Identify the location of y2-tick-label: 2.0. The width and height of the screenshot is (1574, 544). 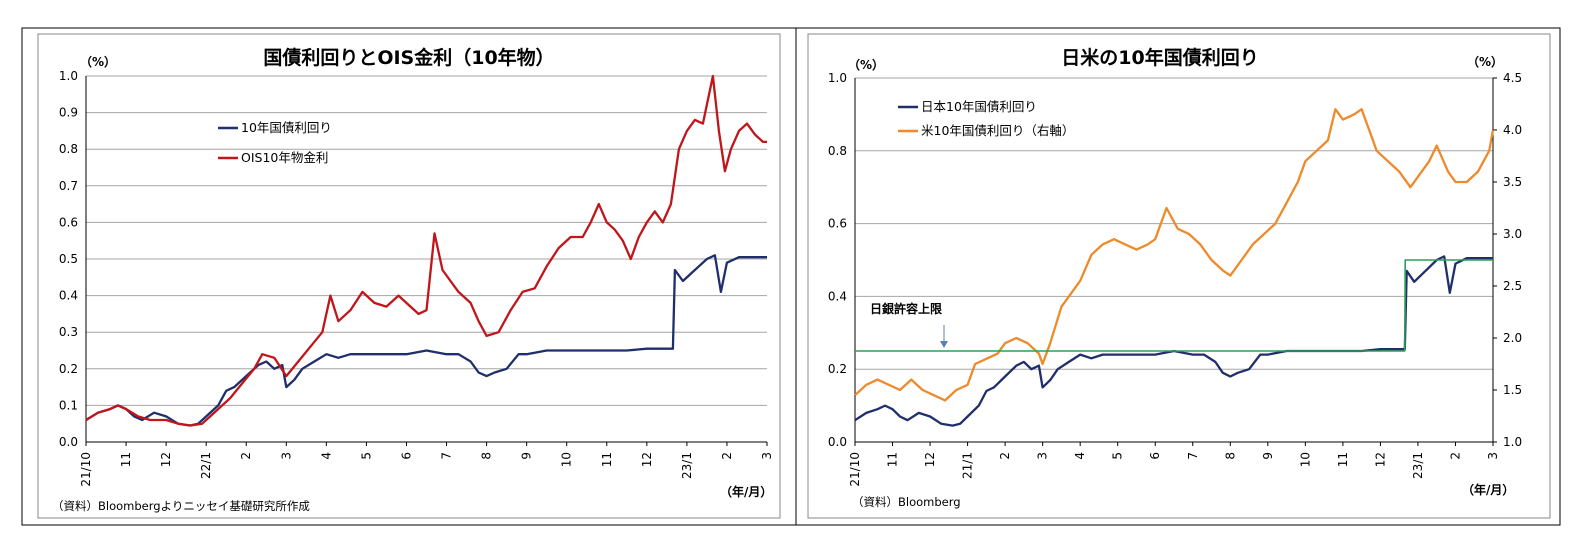
(1512, 338).